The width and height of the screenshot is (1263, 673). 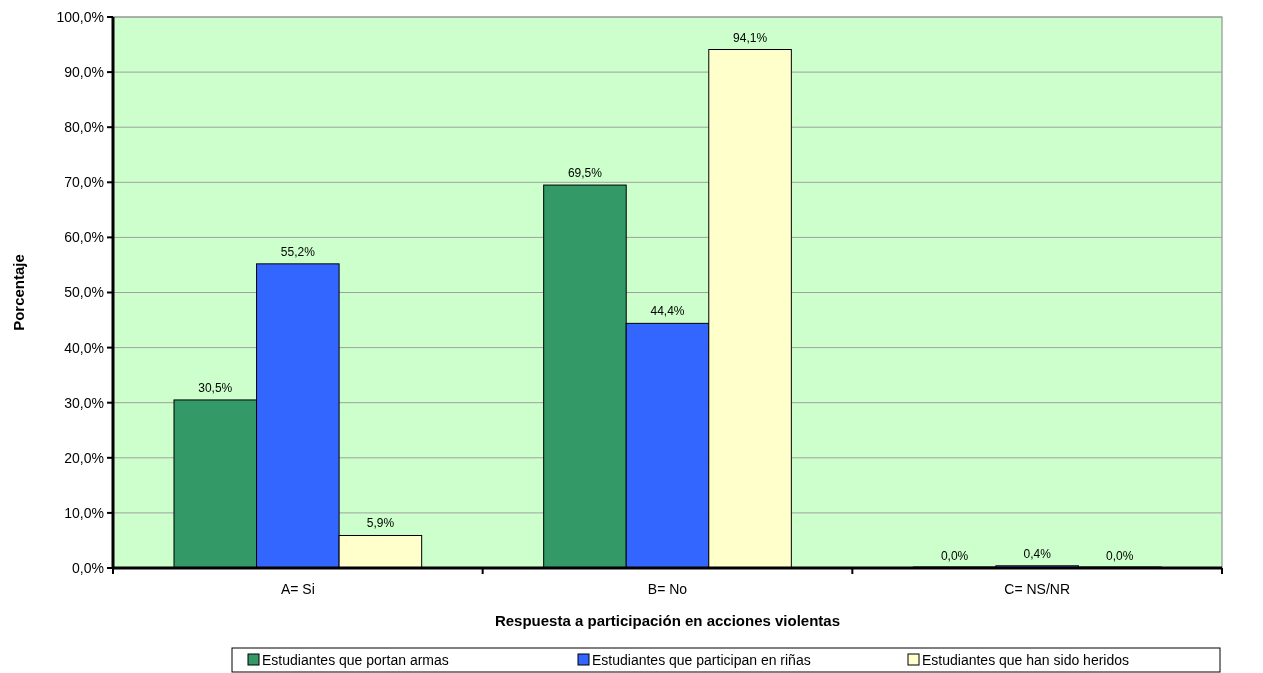 What do you see at coordinates (84, 292) in the screenshot?
I see `y-tick-label: 50,0%` at bounding box center [84, 292].